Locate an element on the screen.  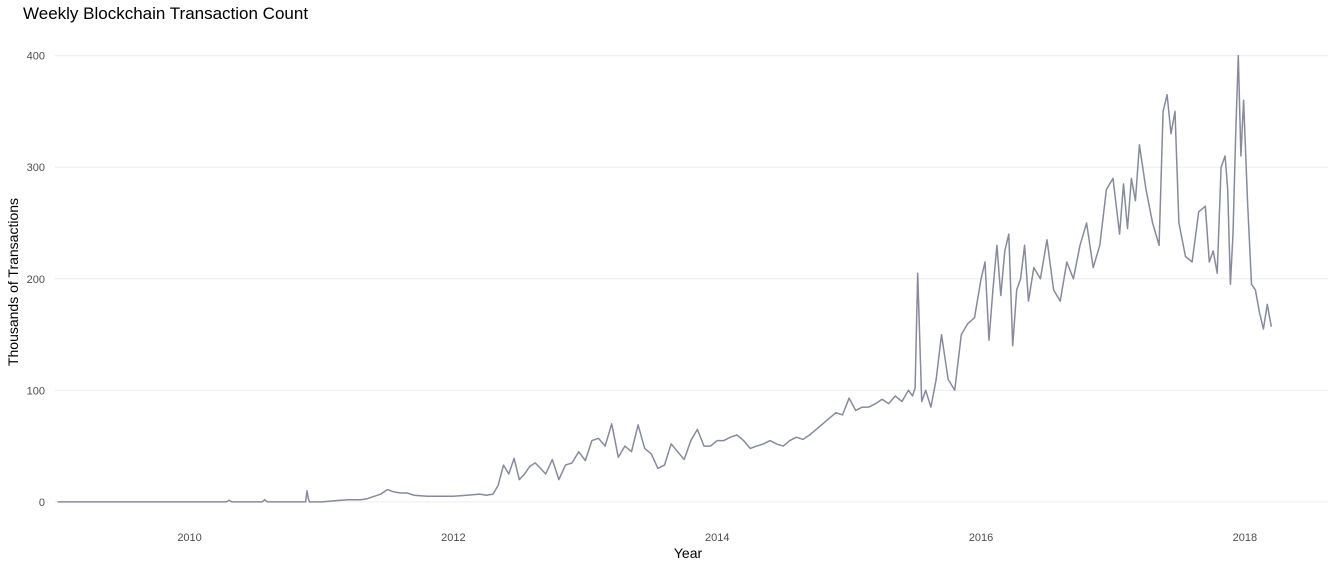
chart-title: Weekly Blockchain Transaction Count is located at coordinates (166, 13).